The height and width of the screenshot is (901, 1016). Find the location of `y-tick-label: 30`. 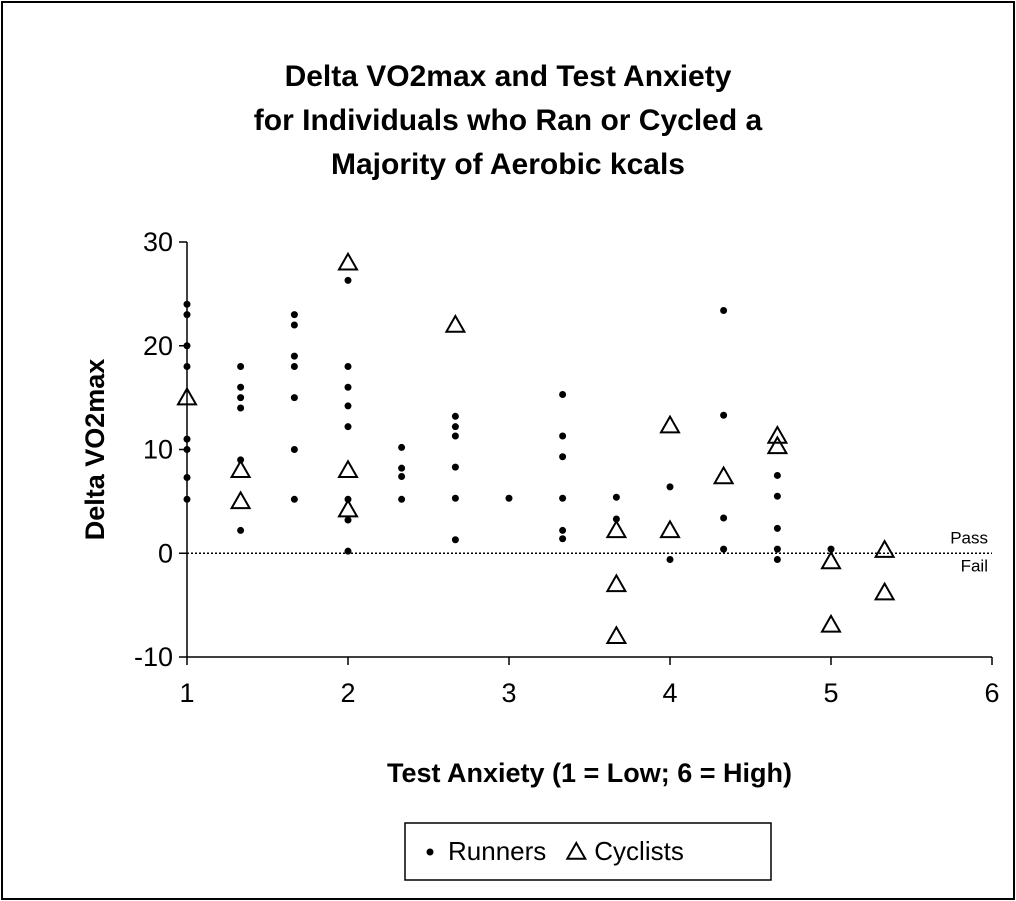

y-tick-label: 30 is located at coordinates (158, 242).